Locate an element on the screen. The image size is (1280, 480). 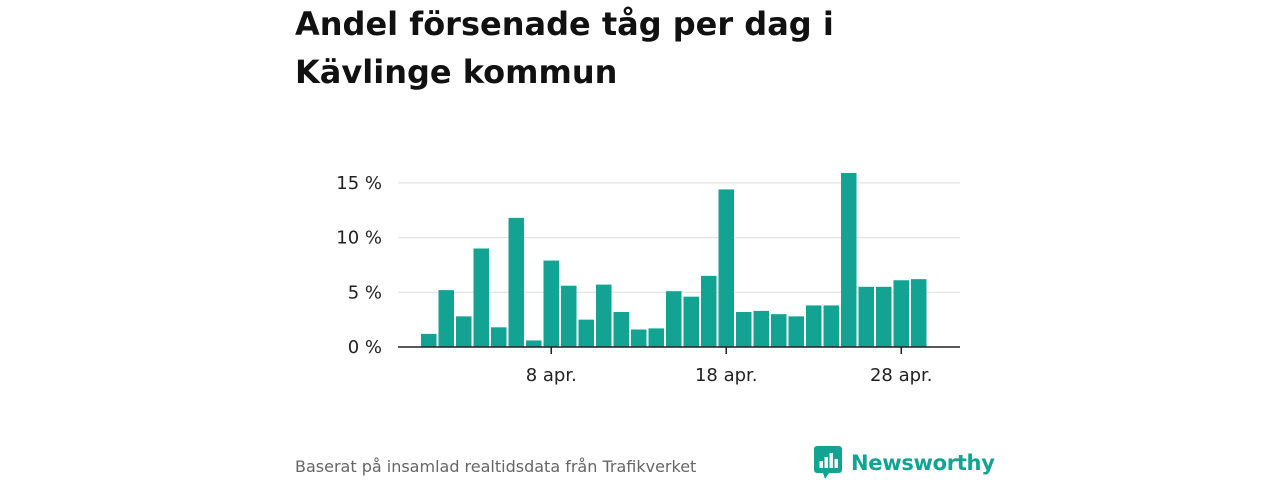
newsworthy-logo: Newsworthy is located at coordinates (904, 463).